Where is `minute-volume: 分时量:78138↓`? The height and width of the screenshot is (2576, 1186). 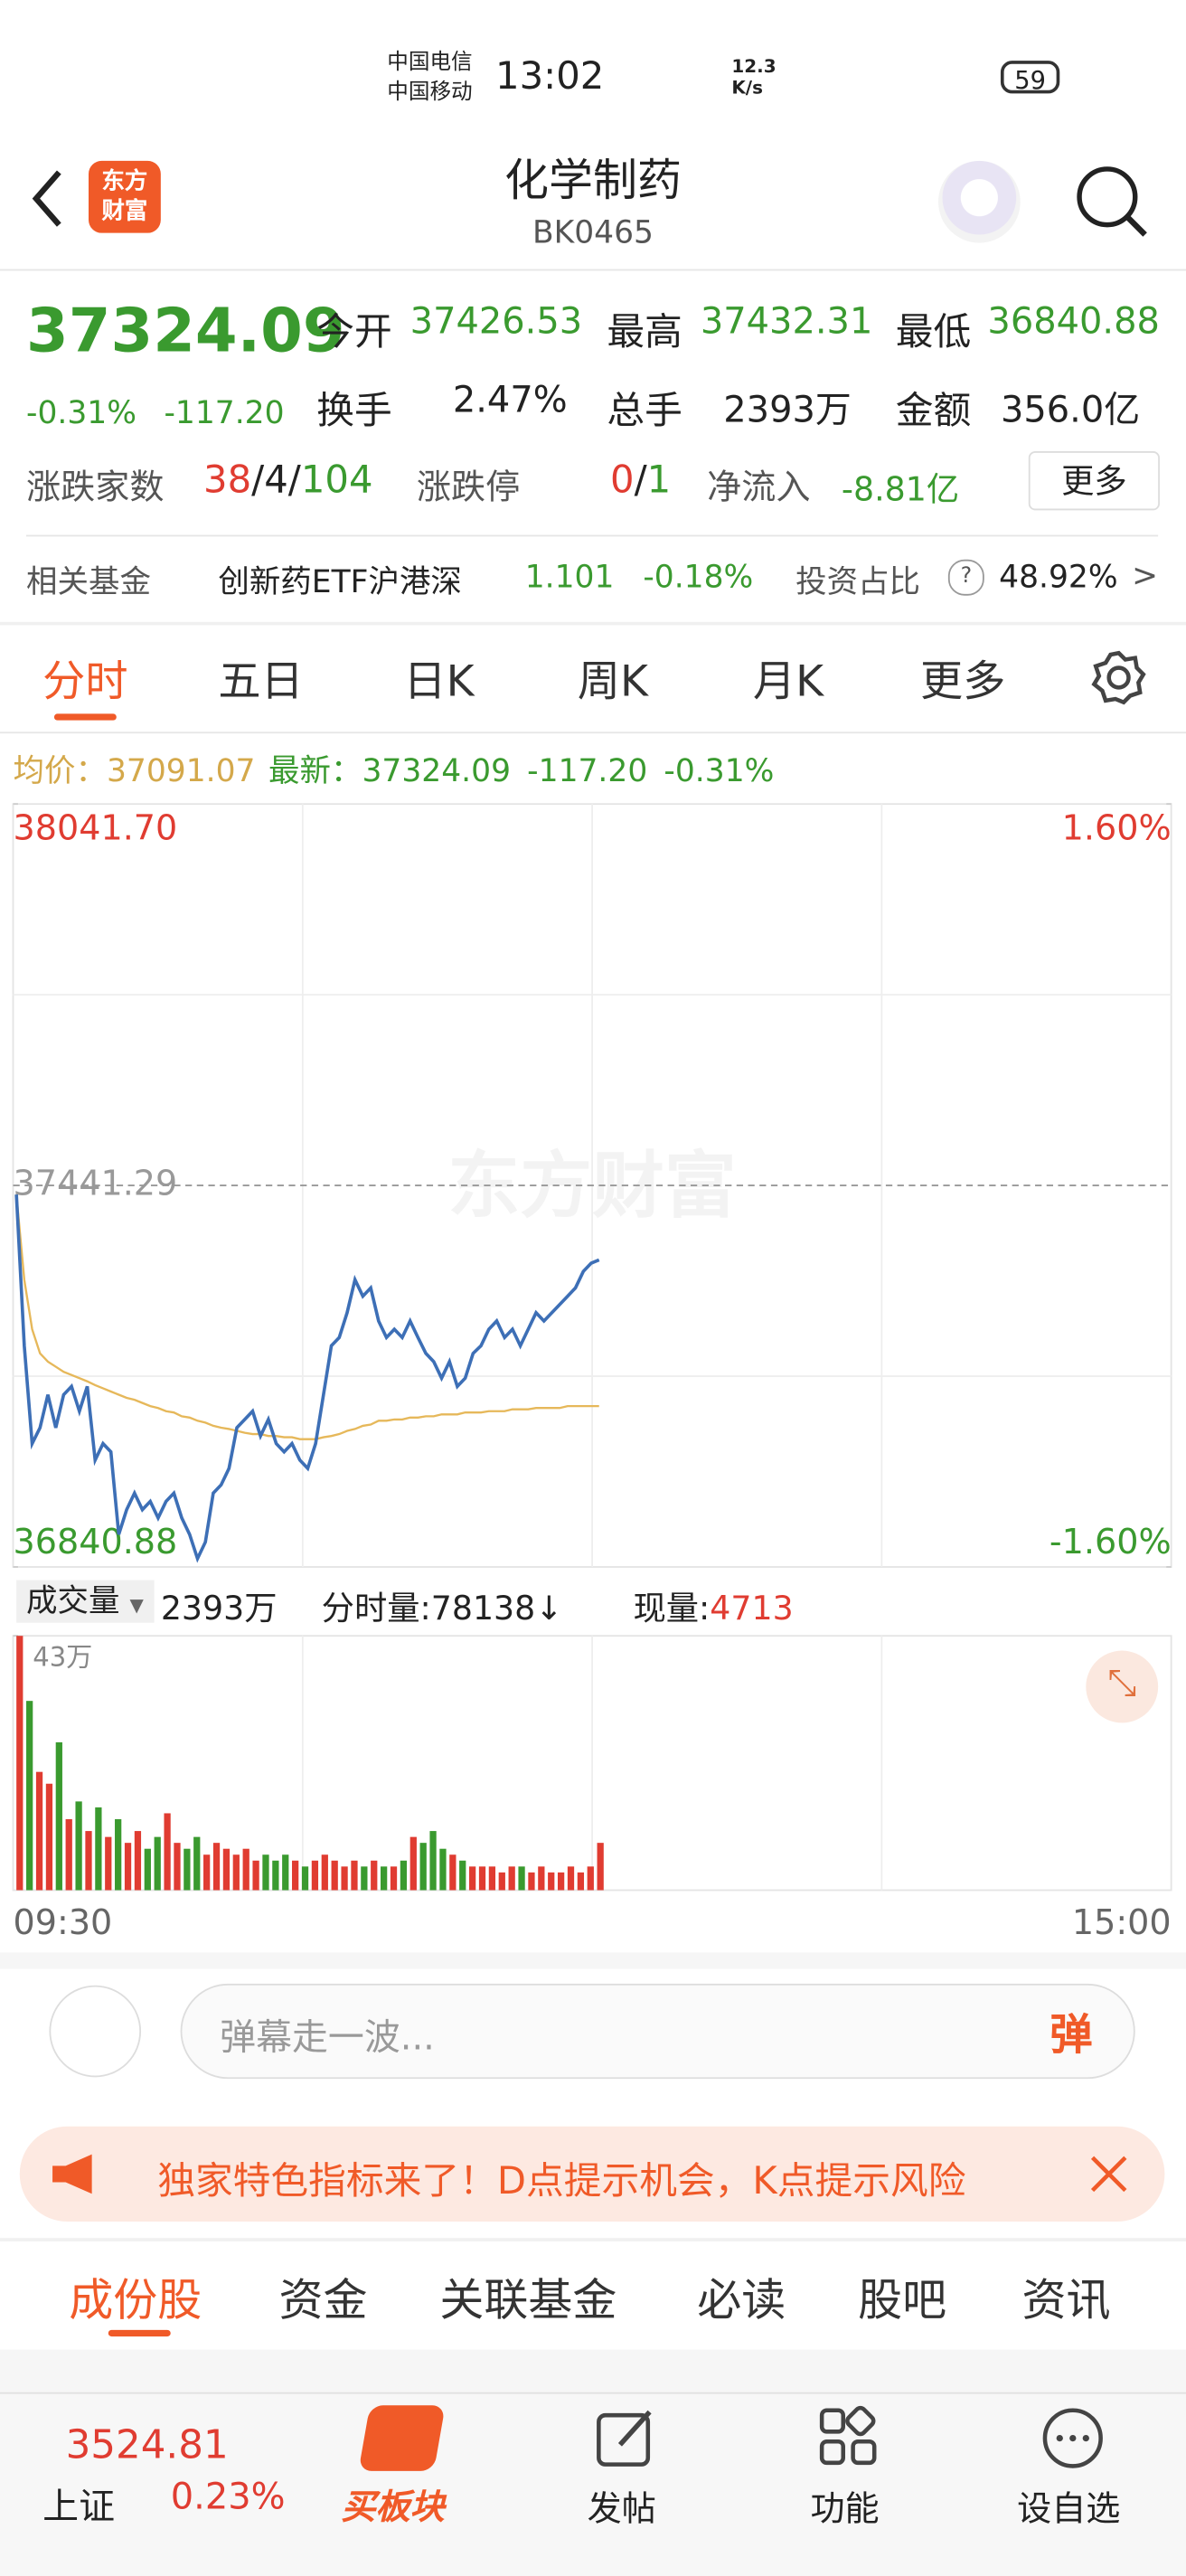 minute-volume: 分时量:78138↓ is located at coordinates (442, 1608).